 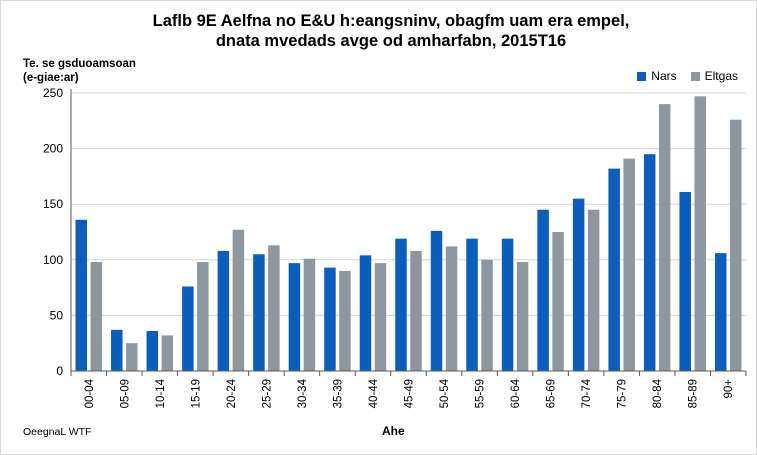 I want to click on x-tick-label: 85-89, so click(x=694, y=393).